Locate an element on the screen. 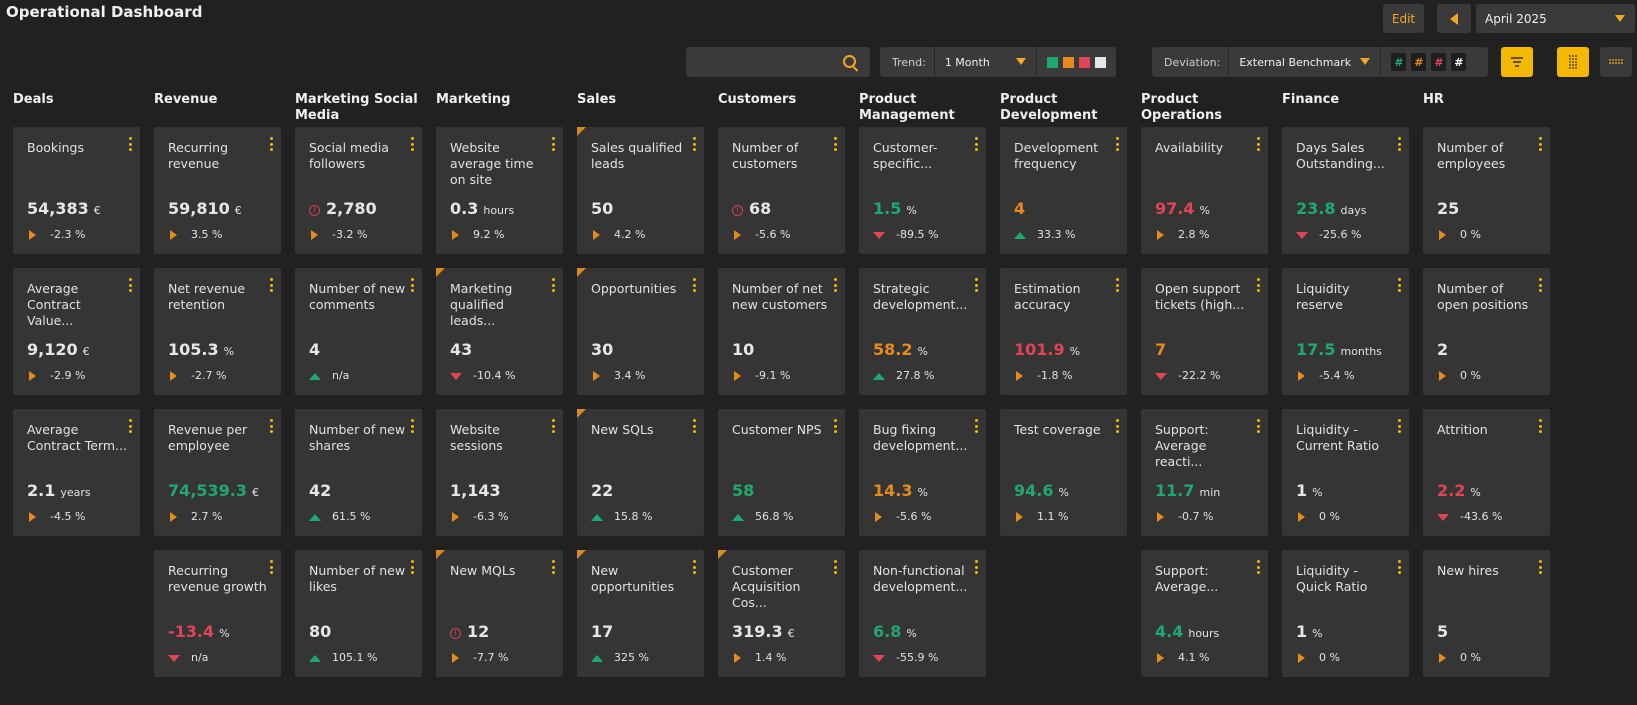  kpi-card: Non-functional development... 6.8% -55.9 % is located at coordinates (922, 613).